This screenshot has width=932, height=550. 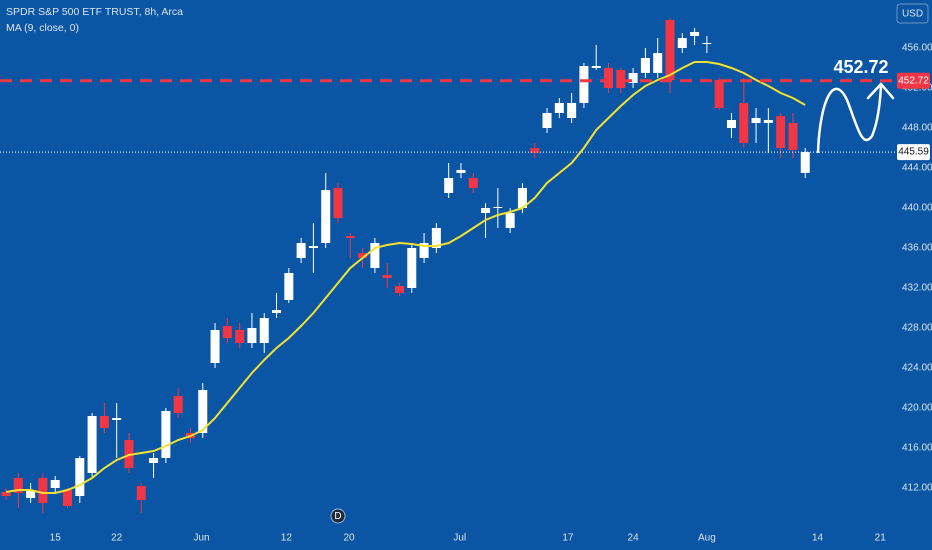 I want to click on x-tick-label: Jun, so click(x=201, y=538).